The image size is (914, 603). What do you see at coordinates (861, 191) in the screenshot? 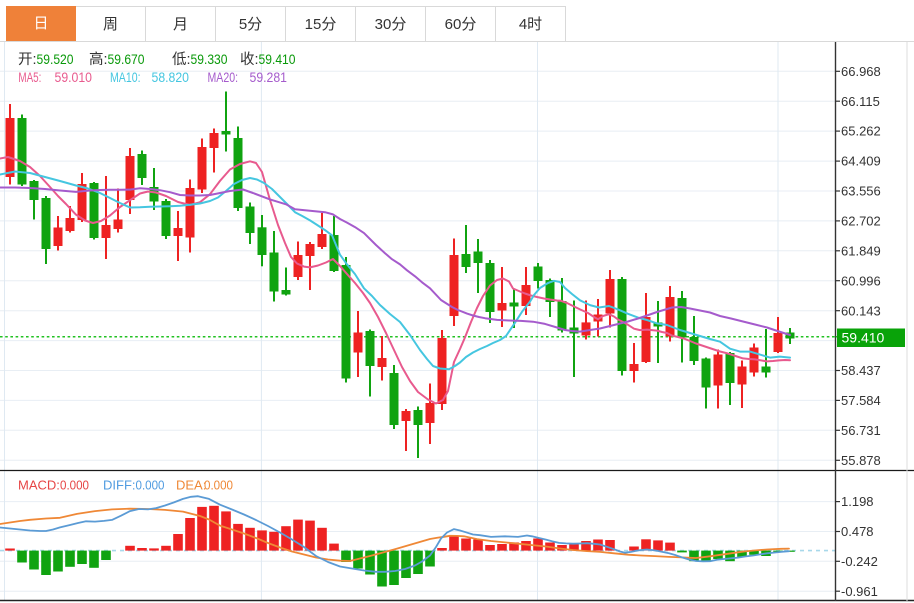
I see `svg-text: 63.556` at bounding box center [861, 191].